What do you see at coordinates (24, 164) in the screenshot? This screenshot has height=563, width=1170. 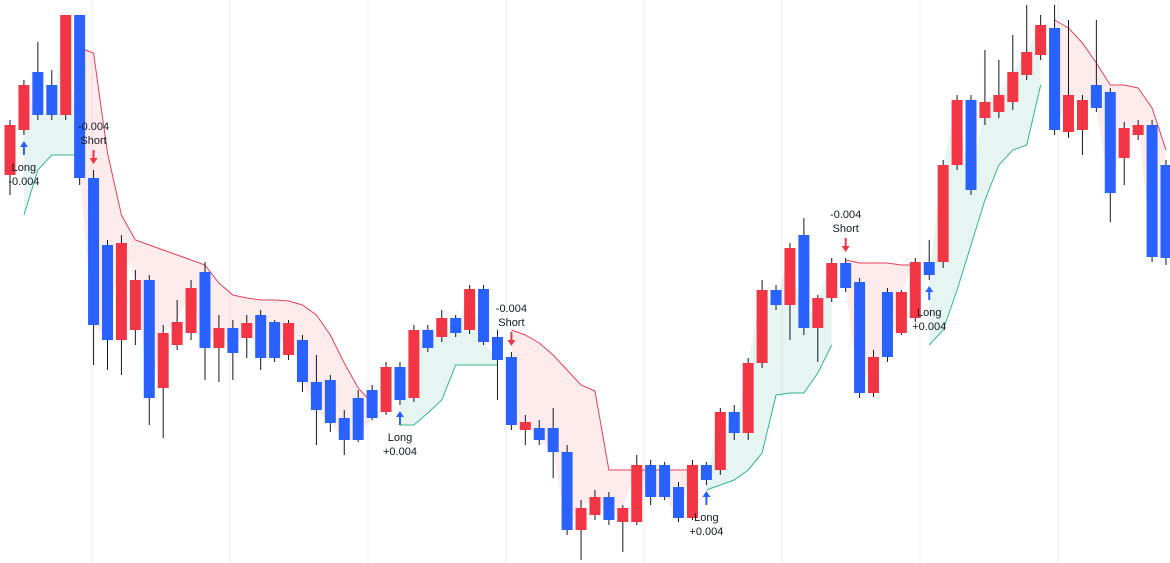 I see `signal: Long -0.004` at bounding box center [24, 164].